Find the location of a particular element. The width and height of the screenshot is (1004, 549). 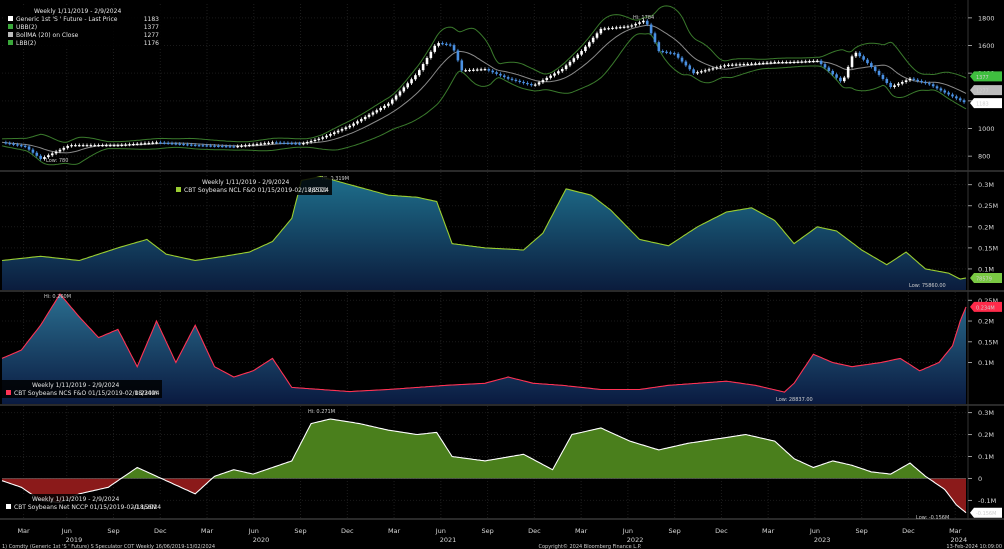

x-year-label: 2020 is located at coordinates (261, 540).